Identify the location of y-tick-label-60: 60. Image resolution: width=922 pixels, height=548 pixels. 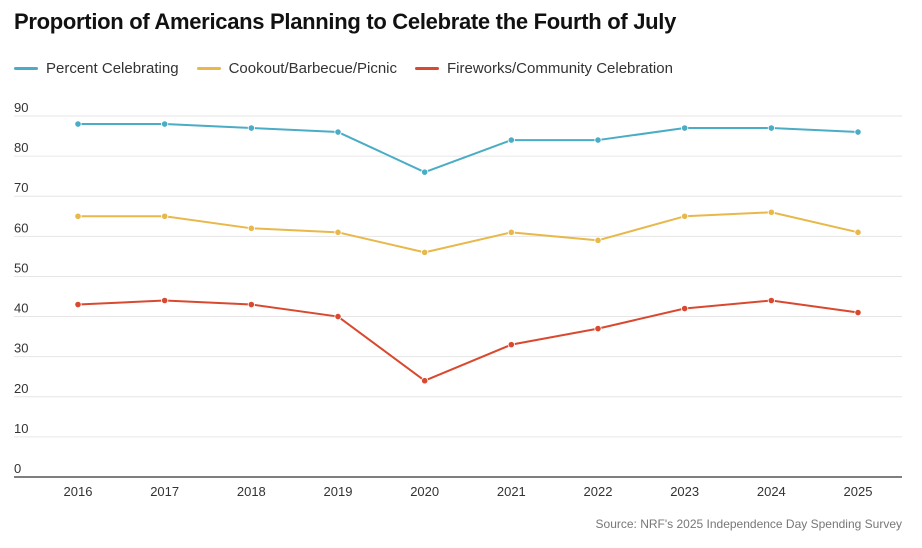
(21, 227).